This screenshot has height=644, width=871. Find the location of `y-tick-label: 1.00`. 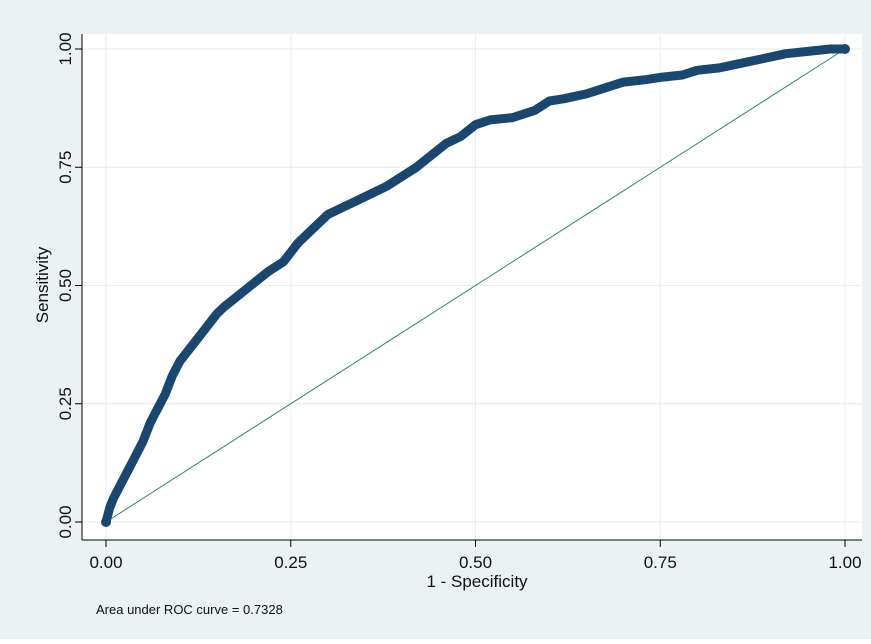

y-tick-label: 1.00 is located at coordinates (65, 48).